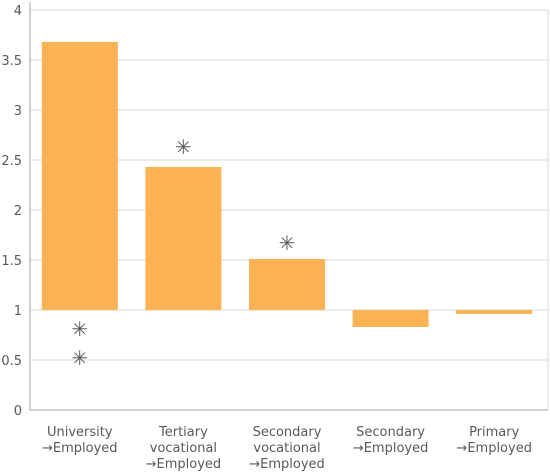  I want to click on y-tick-label: 2, so click(18, 211).